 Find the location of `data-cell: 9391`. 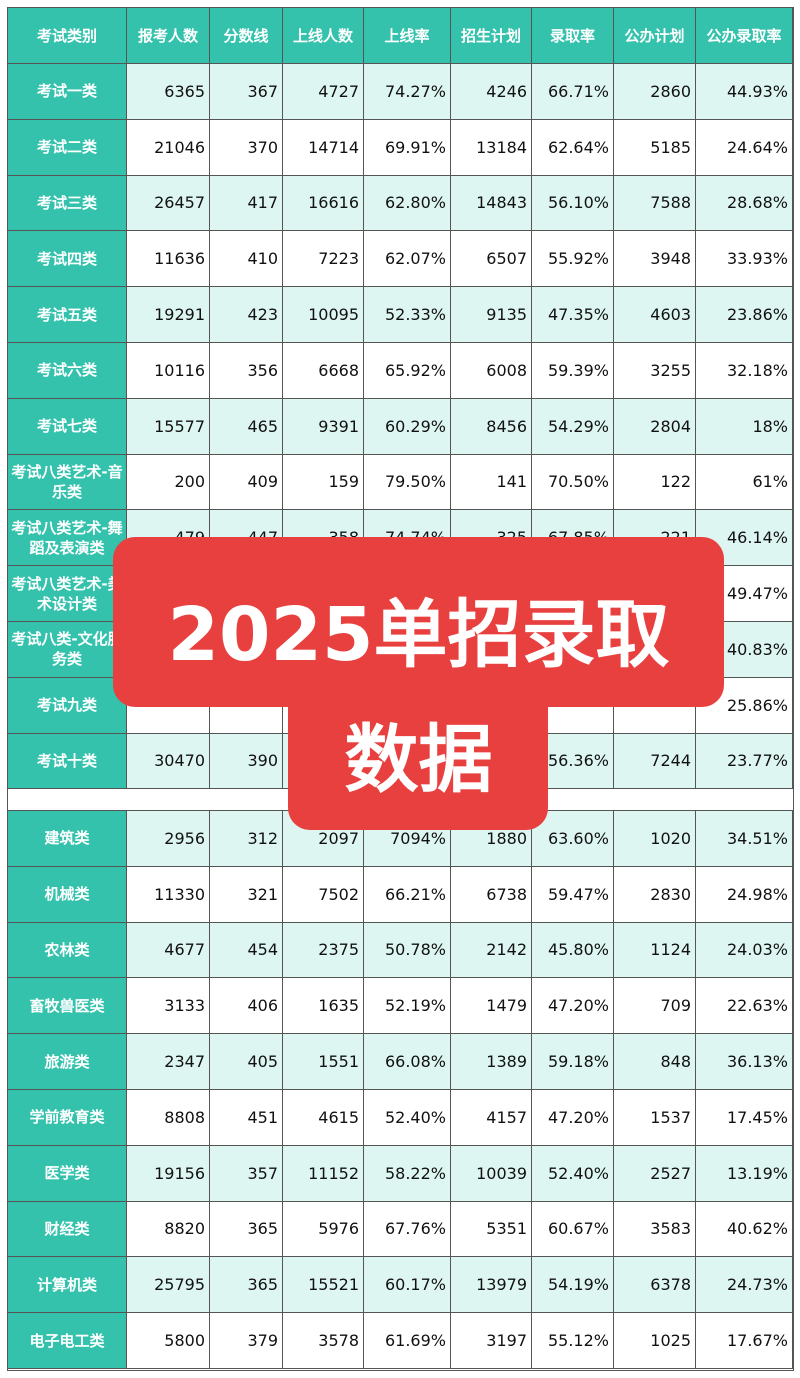

data-cell: 9391 is located at coordinates (323, 426).